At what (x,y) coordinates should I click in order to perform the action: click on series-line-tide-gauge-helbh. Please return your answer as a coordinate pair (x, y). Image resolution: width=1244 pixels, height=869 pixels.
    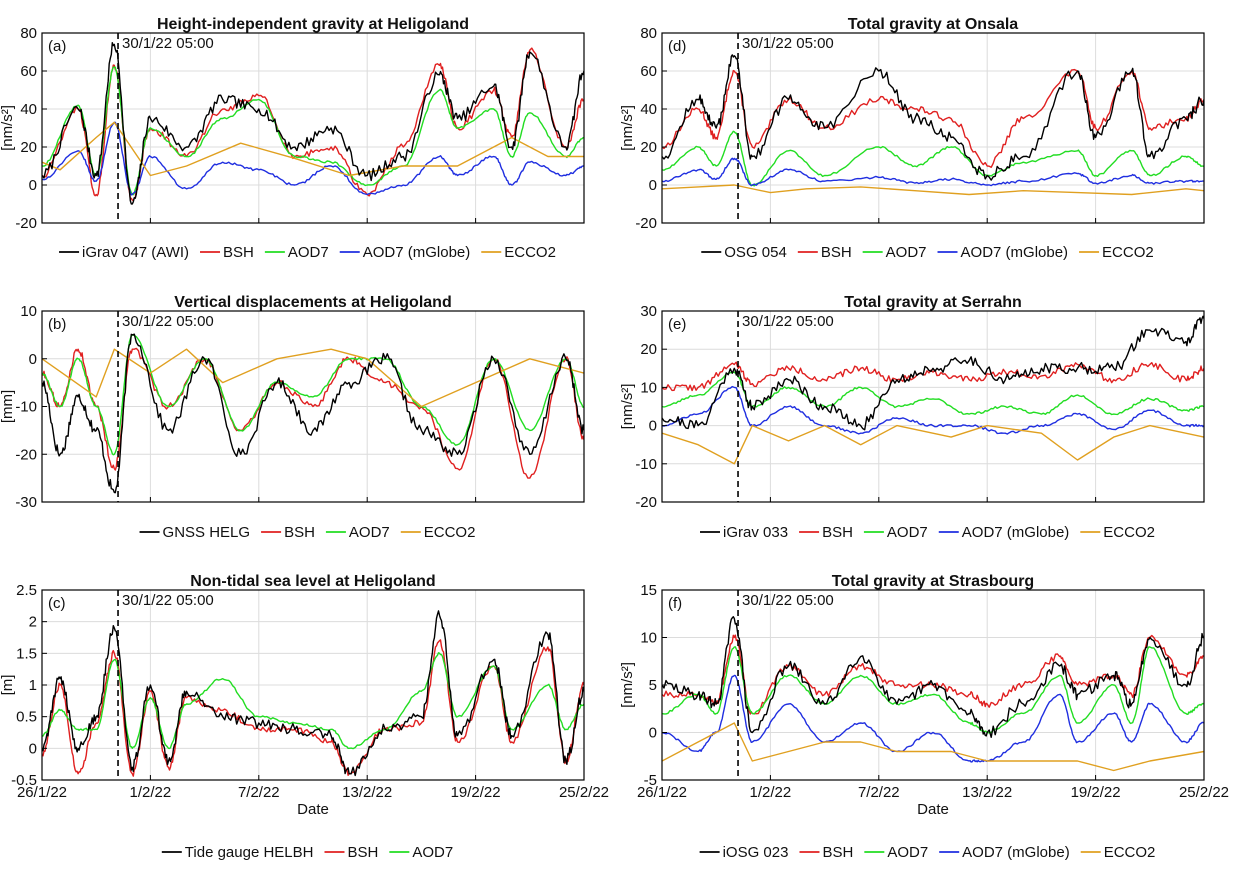
    Looking at the image, I should click on (313, 693).